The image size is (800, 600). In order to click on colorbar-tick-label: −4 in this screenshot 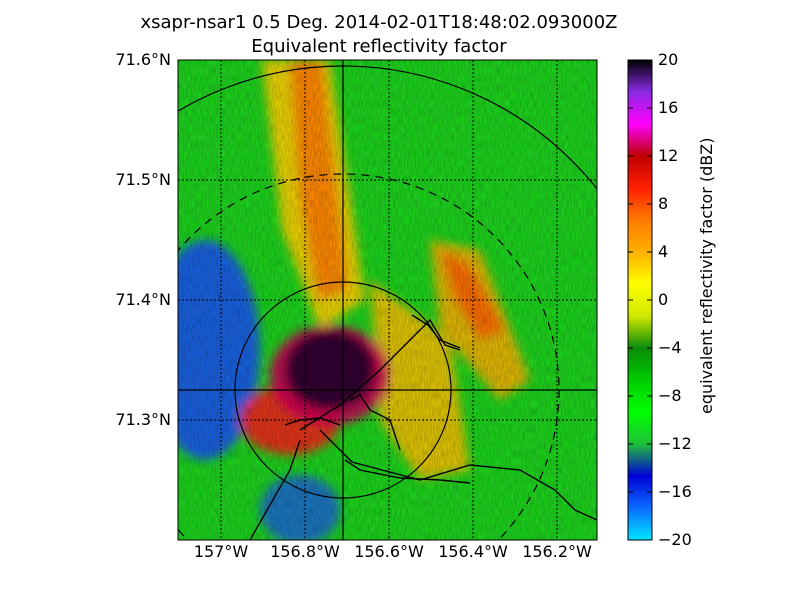, I will do `click(670, 347)`.